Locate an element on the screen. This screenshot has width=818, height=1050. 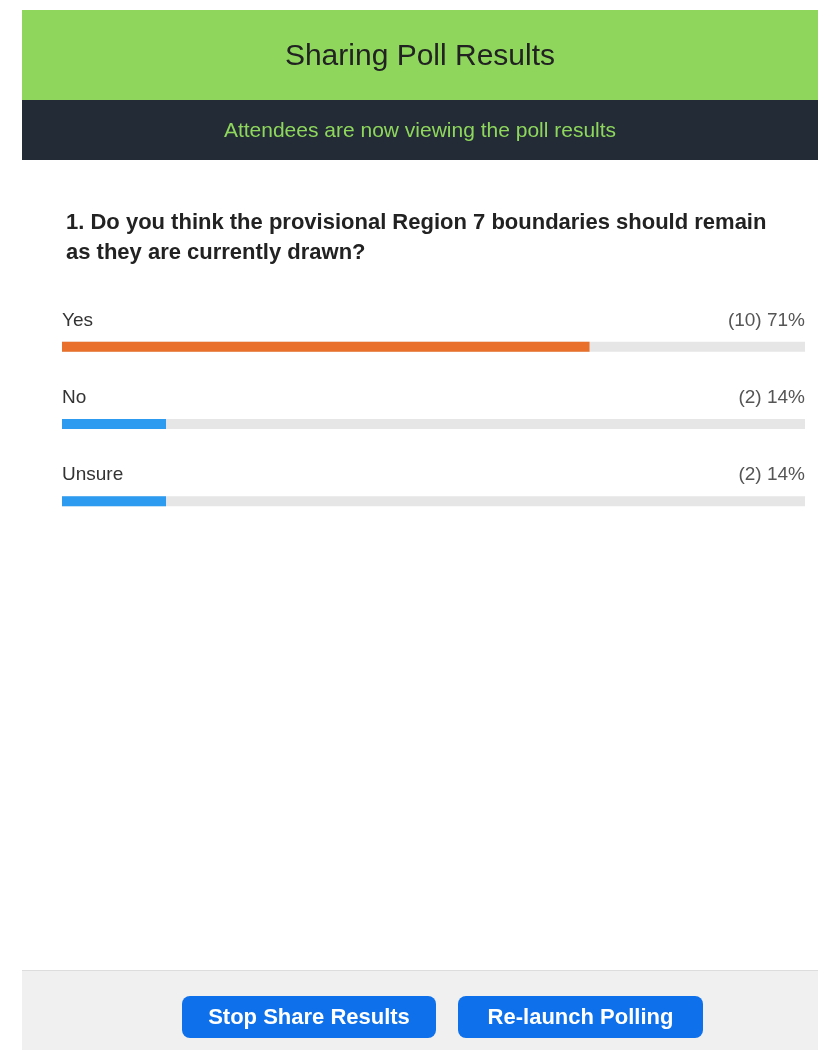
chart-subtitle: Attendees are now viewing the poll results is located at coordinates (420, 130).